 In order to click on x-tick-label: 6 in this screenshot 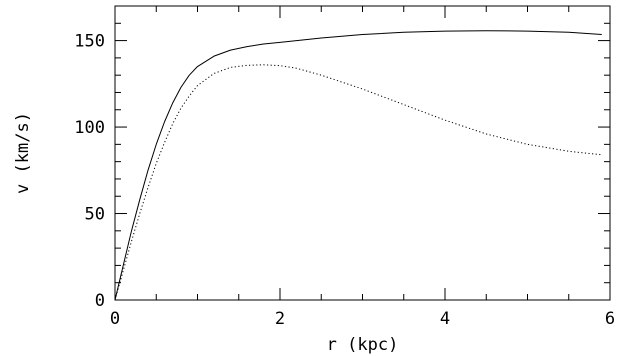, I will do `click(610, 319)`.